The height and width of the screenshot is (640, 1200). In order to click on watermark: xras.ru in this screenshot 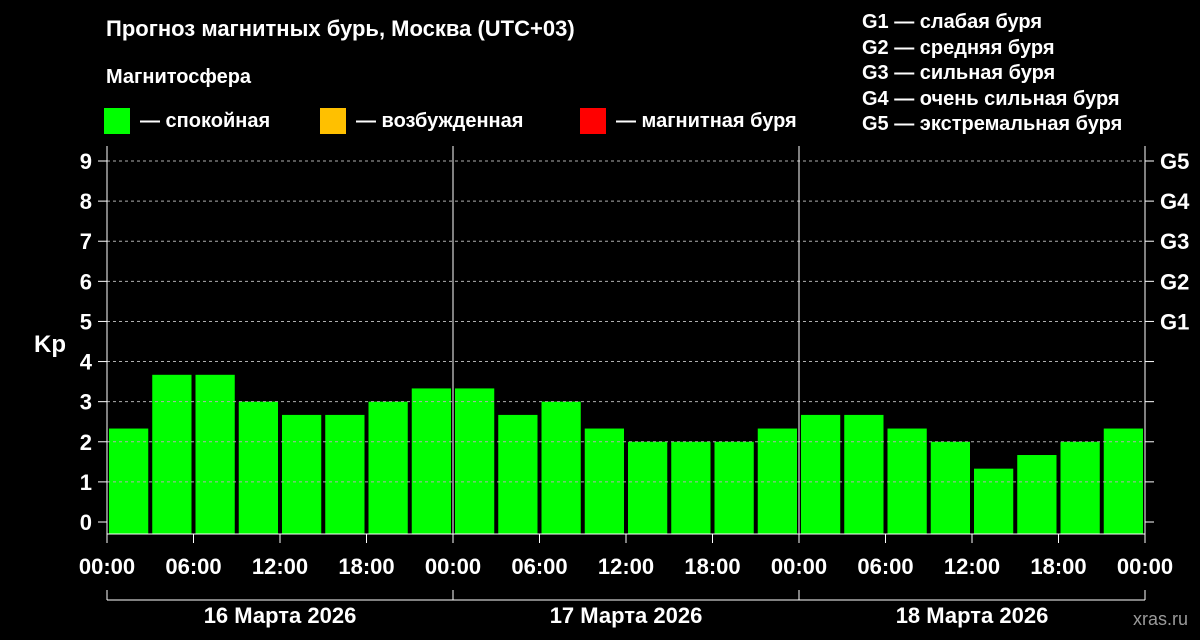, I will do `click(1160, 619)`.